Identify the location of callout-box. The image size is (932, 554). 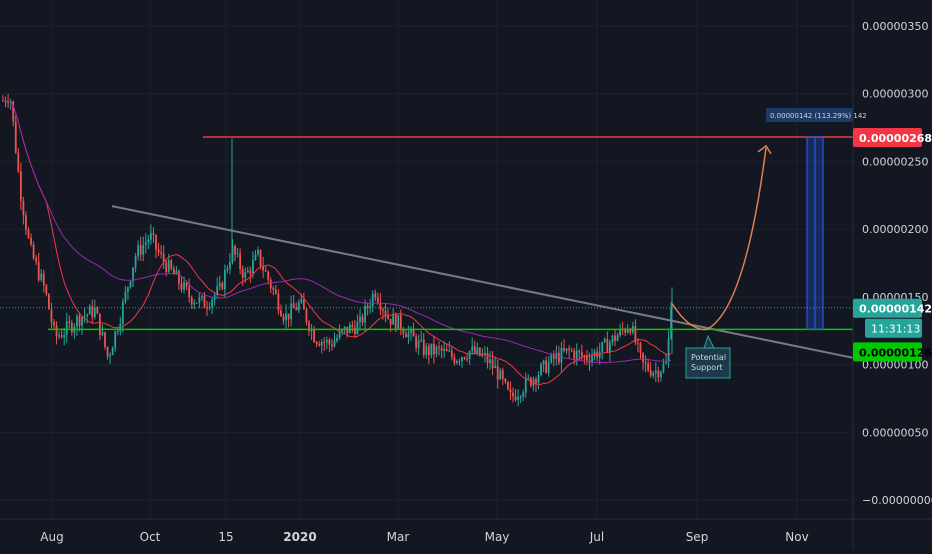
(708, 356).